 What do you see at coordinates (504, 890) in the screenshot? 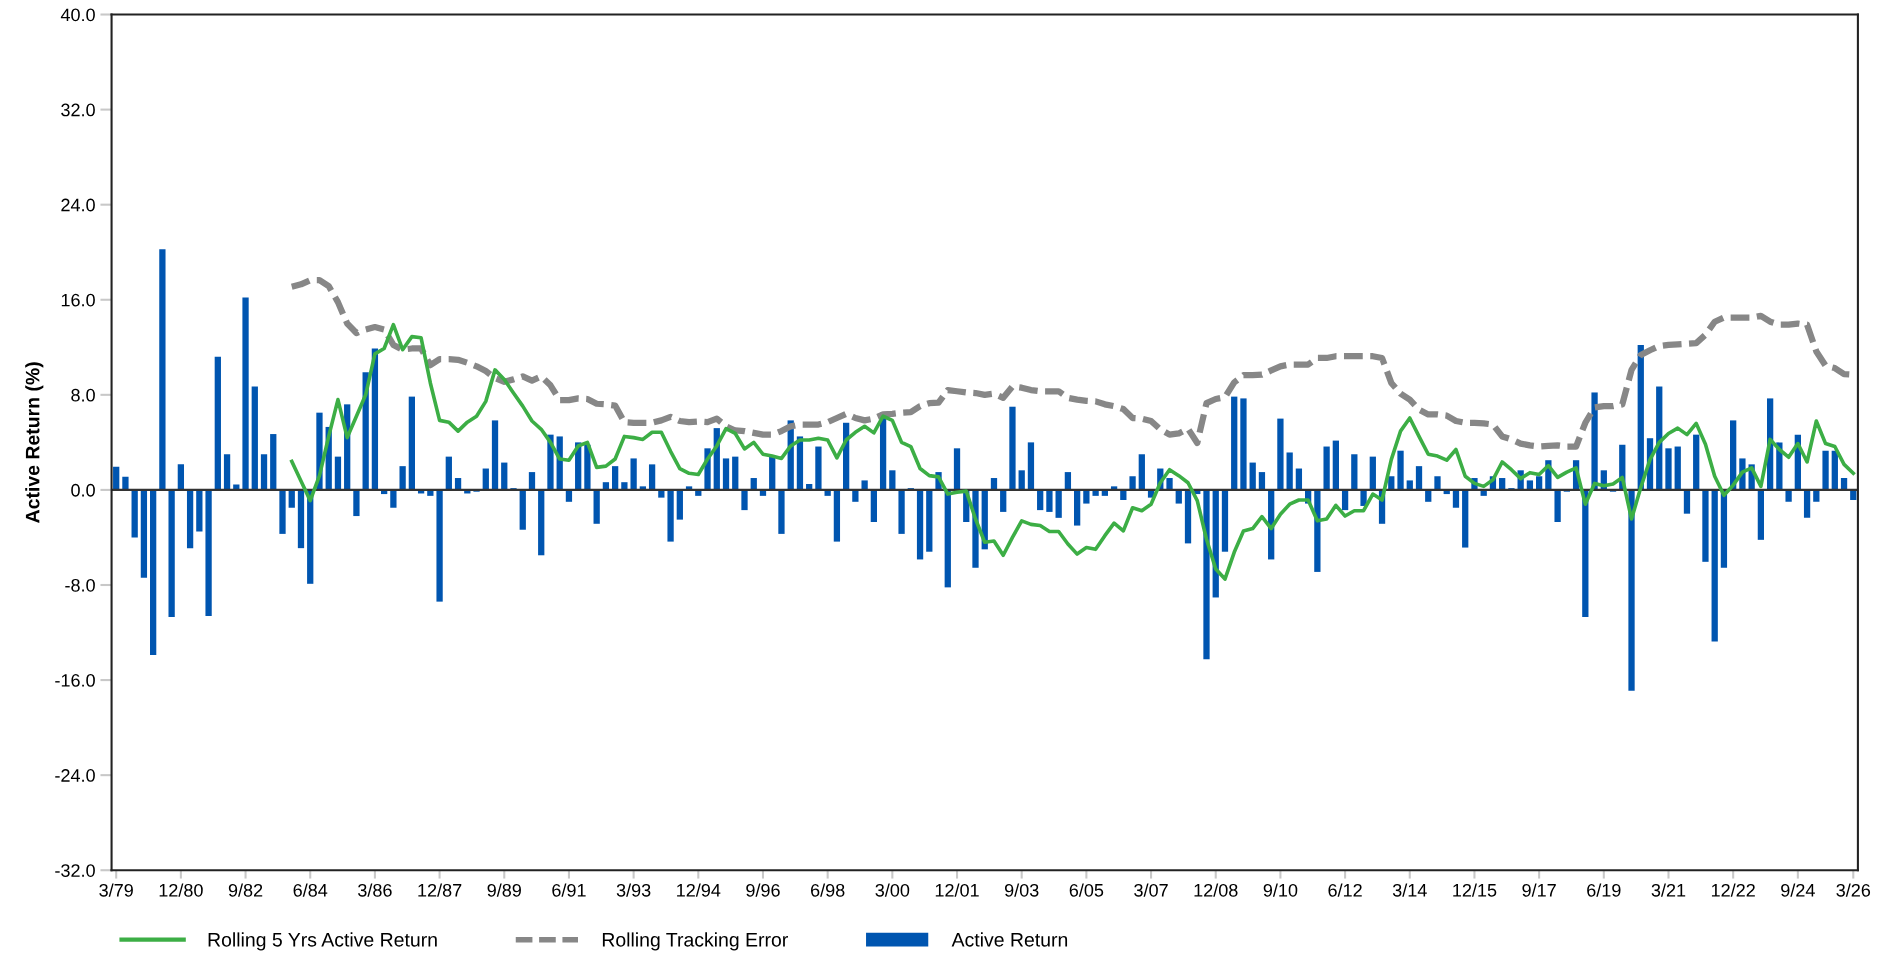
I see `x-tick-label: 9/89` at bounding box center [504, 890].